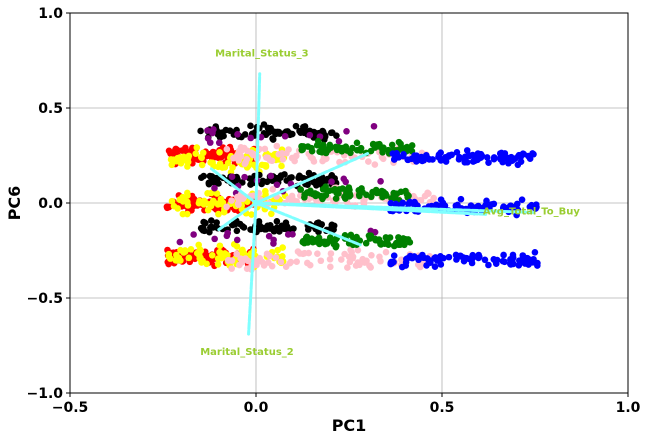 Image resolution: width=647 pixels, height=440 pixels. What do you see at coordinates (349, 425) in the screenshot?
I see `x-axis-label: PC1` at bounding box center [349, 425].